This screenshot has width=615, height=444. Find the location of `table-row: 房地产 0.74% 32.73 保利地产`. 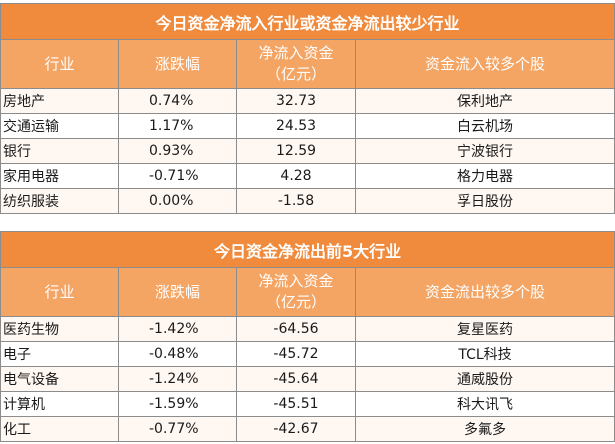

table-row: 房地产 0.74% 32.73 保利地产 is located at coordinates (307, 101).